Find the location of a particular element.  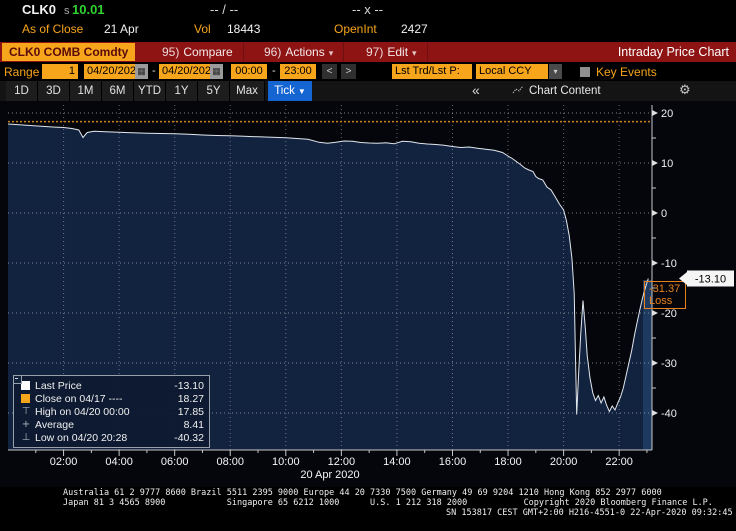

chart-content-icon is located at coordinates (518, 89).